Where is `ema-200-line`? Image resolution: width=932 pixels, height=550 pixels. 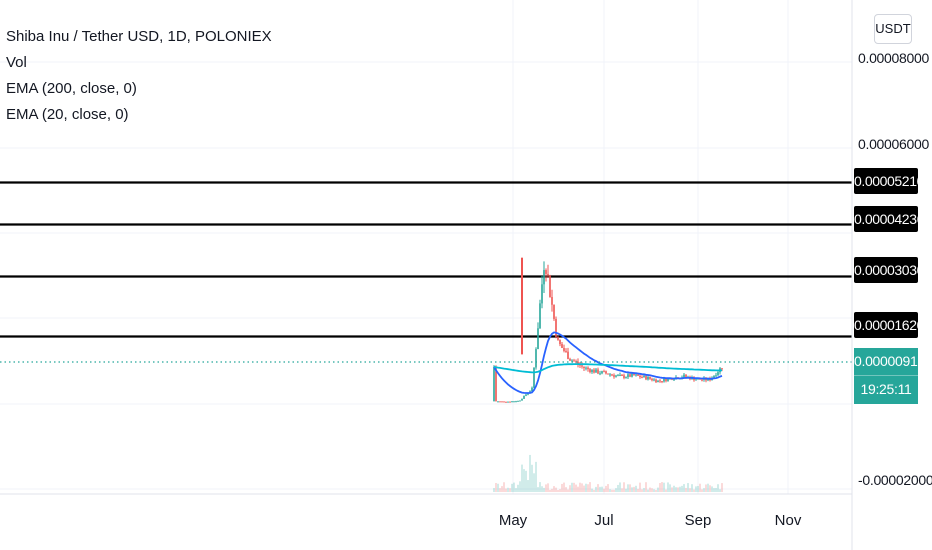 ema-200-line is located at coordinates (607, 368).